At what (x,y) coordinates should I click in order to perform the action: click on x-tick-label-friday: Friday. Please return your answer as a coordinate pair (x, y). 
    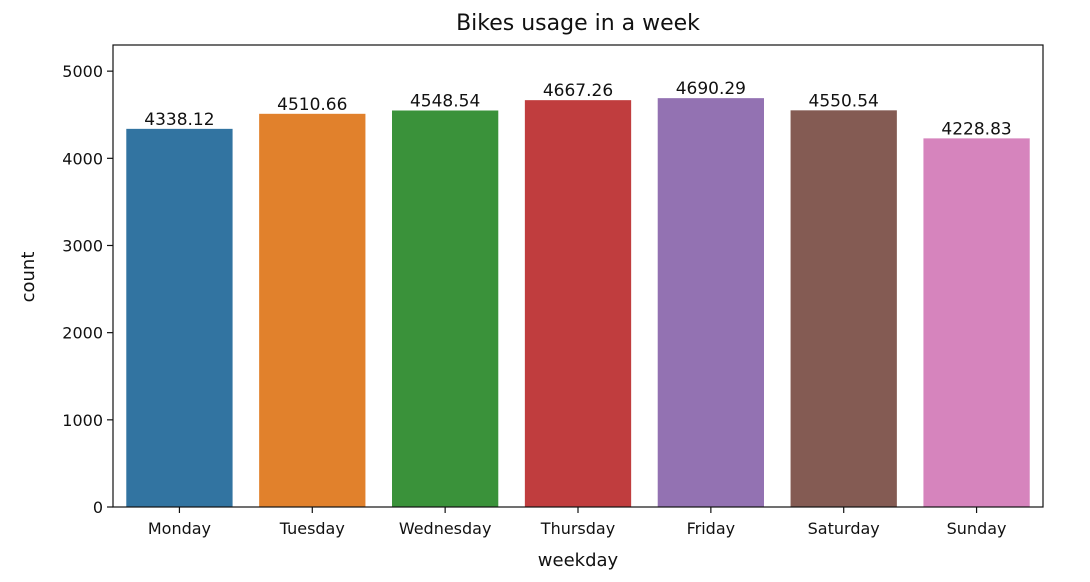
    Looking at the image, I should click on (711, 528).